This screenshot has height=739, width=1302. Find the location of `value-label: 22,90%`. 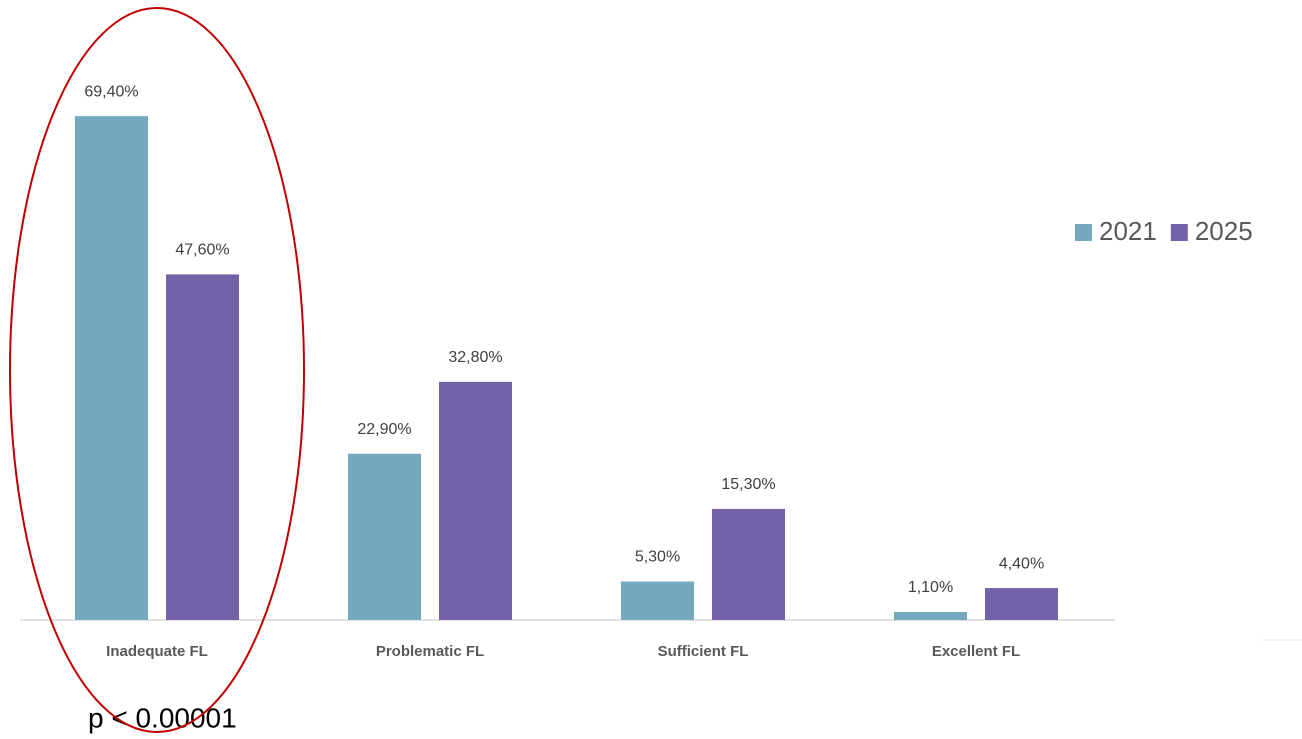

value-label: 22,90% is located at coordinates (384, 429).